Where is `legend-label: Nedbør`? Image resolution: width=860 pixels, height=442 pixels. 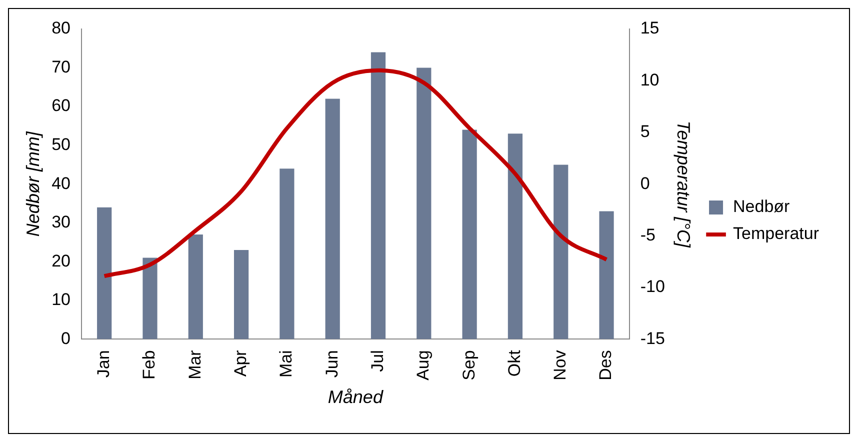 legend-label: Nedbør is located at coordinates (761, 206).